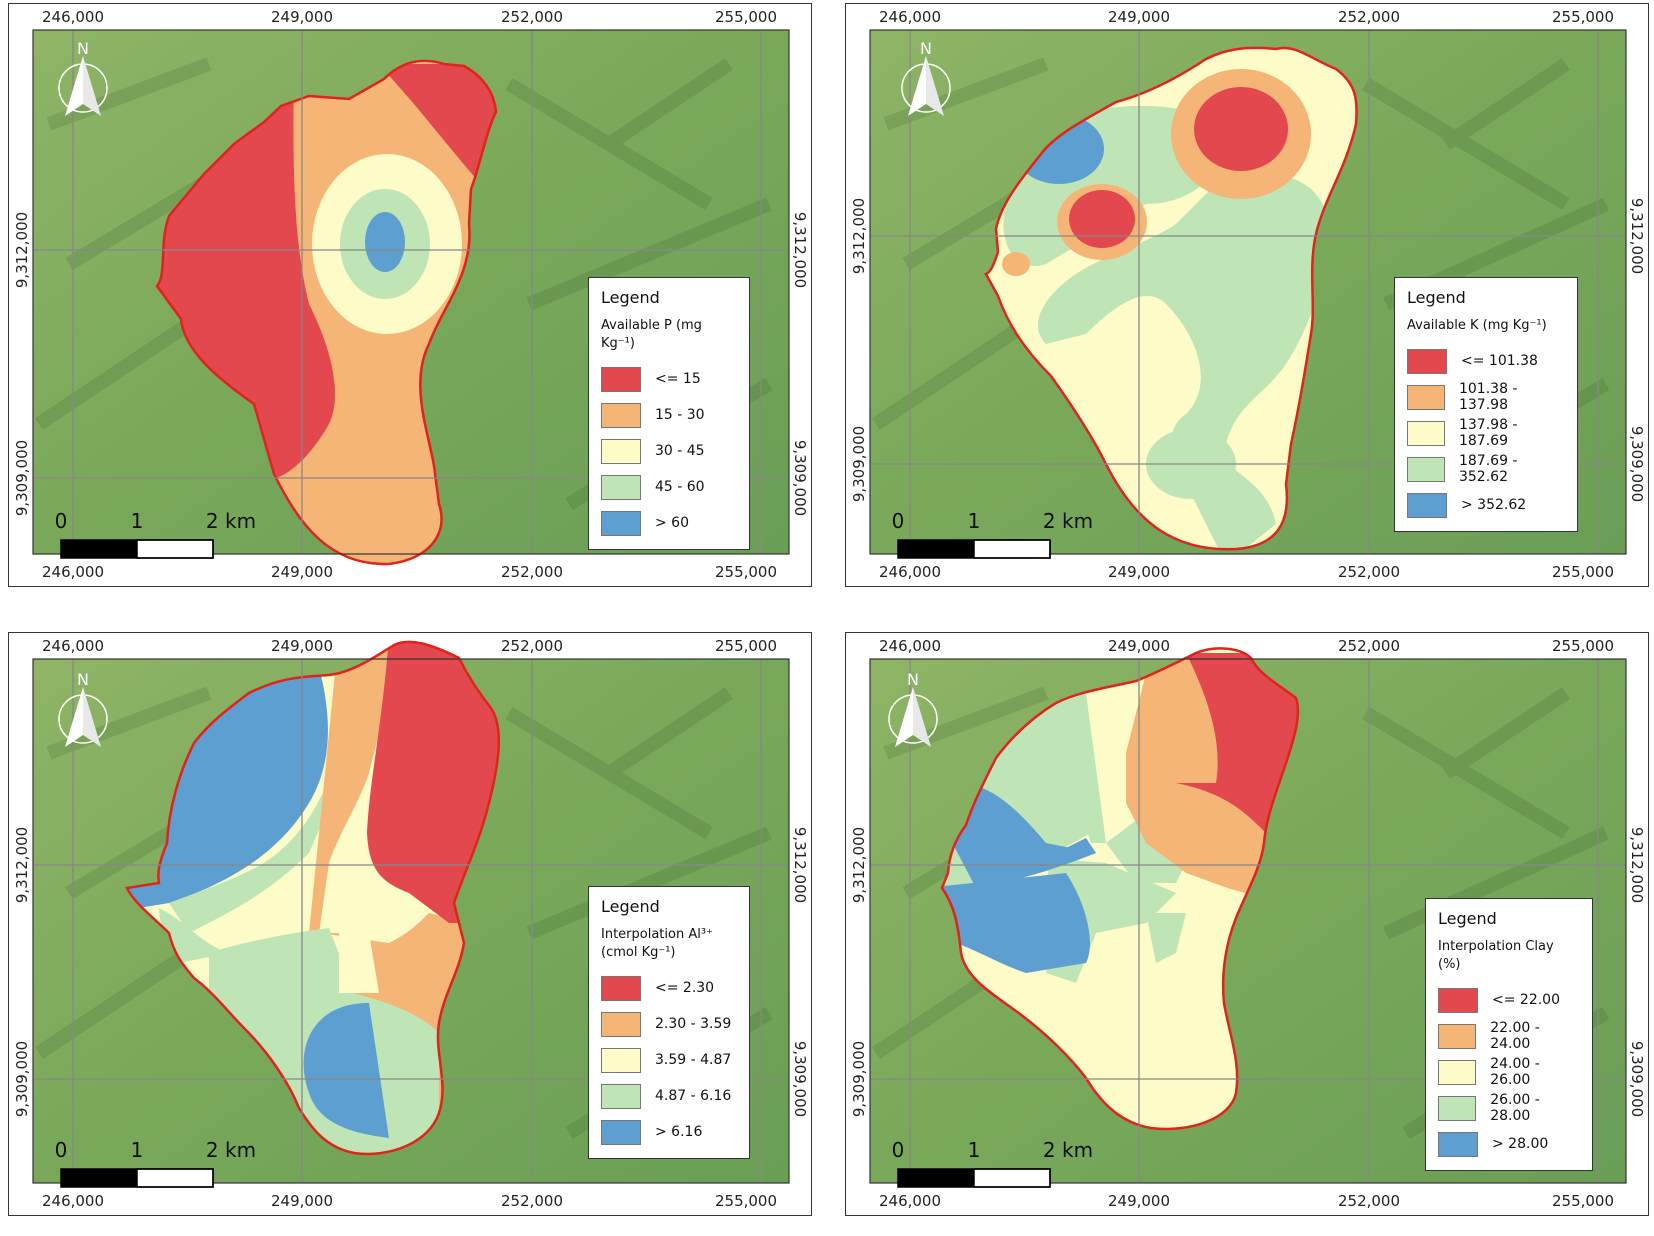  What do you see at coordinates (1515, 1108) in the screenshot?
I see `legend-label: 26.00 - 28.00` at bounding box center [1515, 1108].